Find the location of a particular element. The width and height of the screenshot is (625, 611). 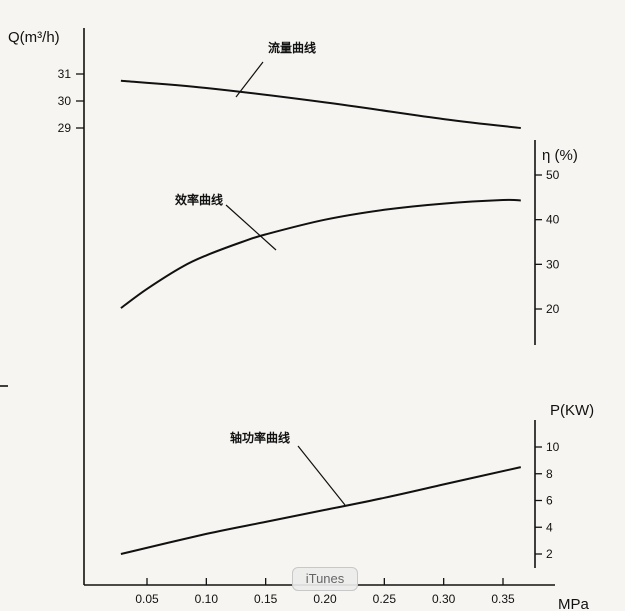

efficiency-tick-label: 40 is located at coordinates (553, 220).